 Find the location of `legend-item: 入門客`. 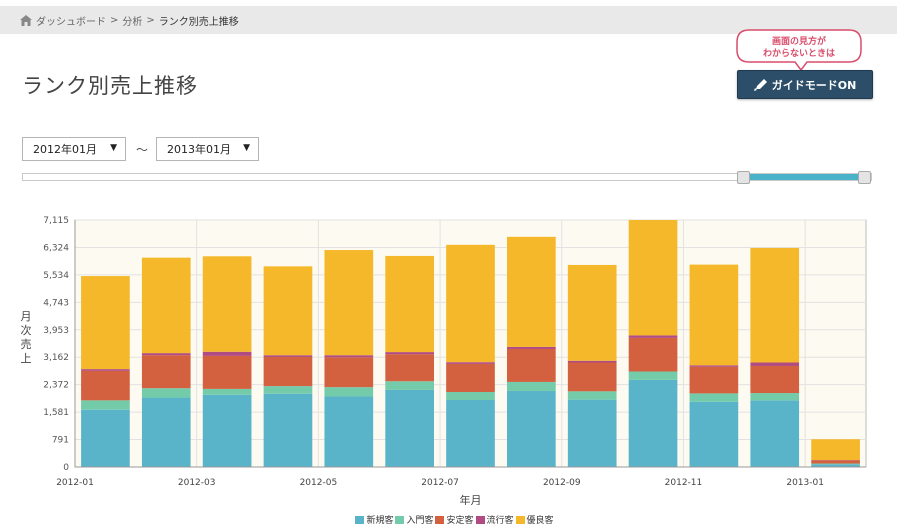

legend-item: 入門客 is located at coordinates (414, 519).